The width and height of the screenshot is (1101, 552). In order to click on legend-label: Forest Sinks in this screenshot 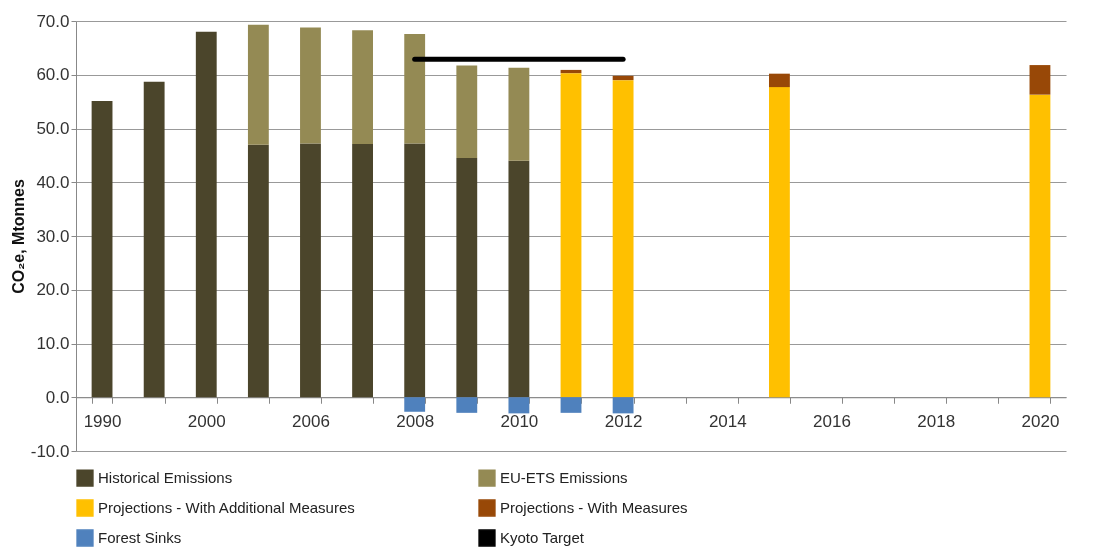, I will do `click(140, 537)`.